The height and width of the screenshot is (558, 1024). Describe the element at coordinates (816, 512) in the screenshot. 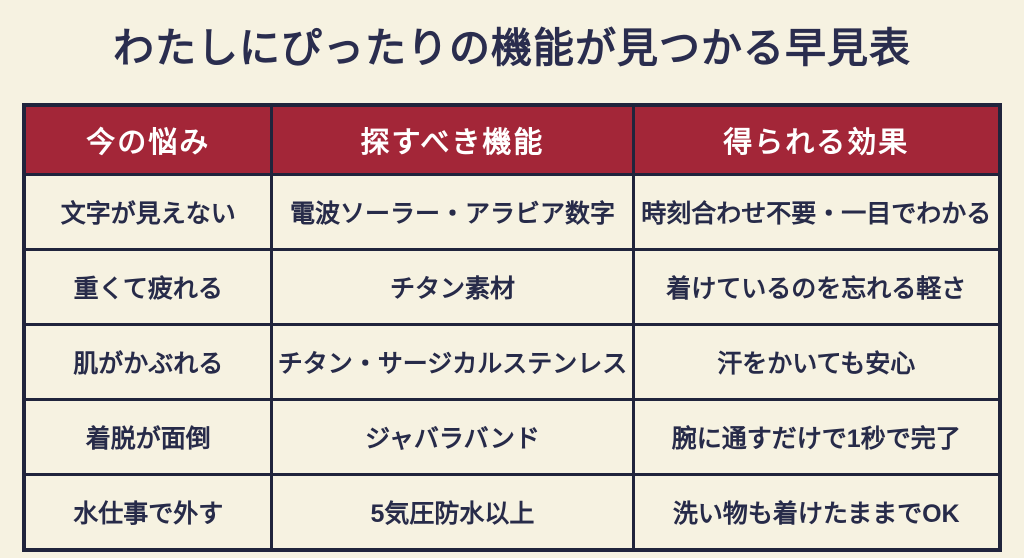

I see `table-cell-effect: 洗い物も着けたままでOK` at that location.